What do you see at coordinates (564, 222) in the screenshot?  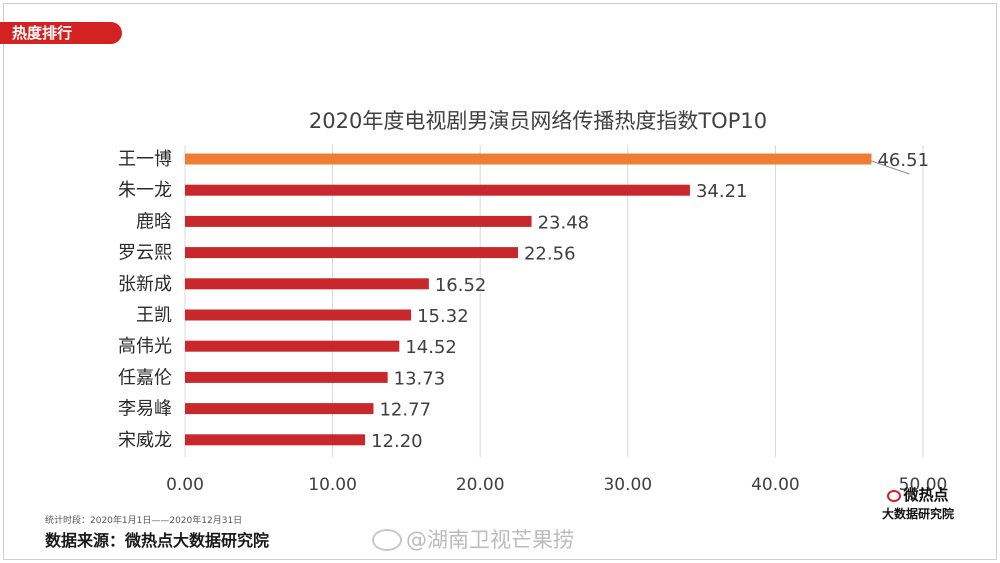 I see `data-label: 23.48` at bounding box center [564, 222].